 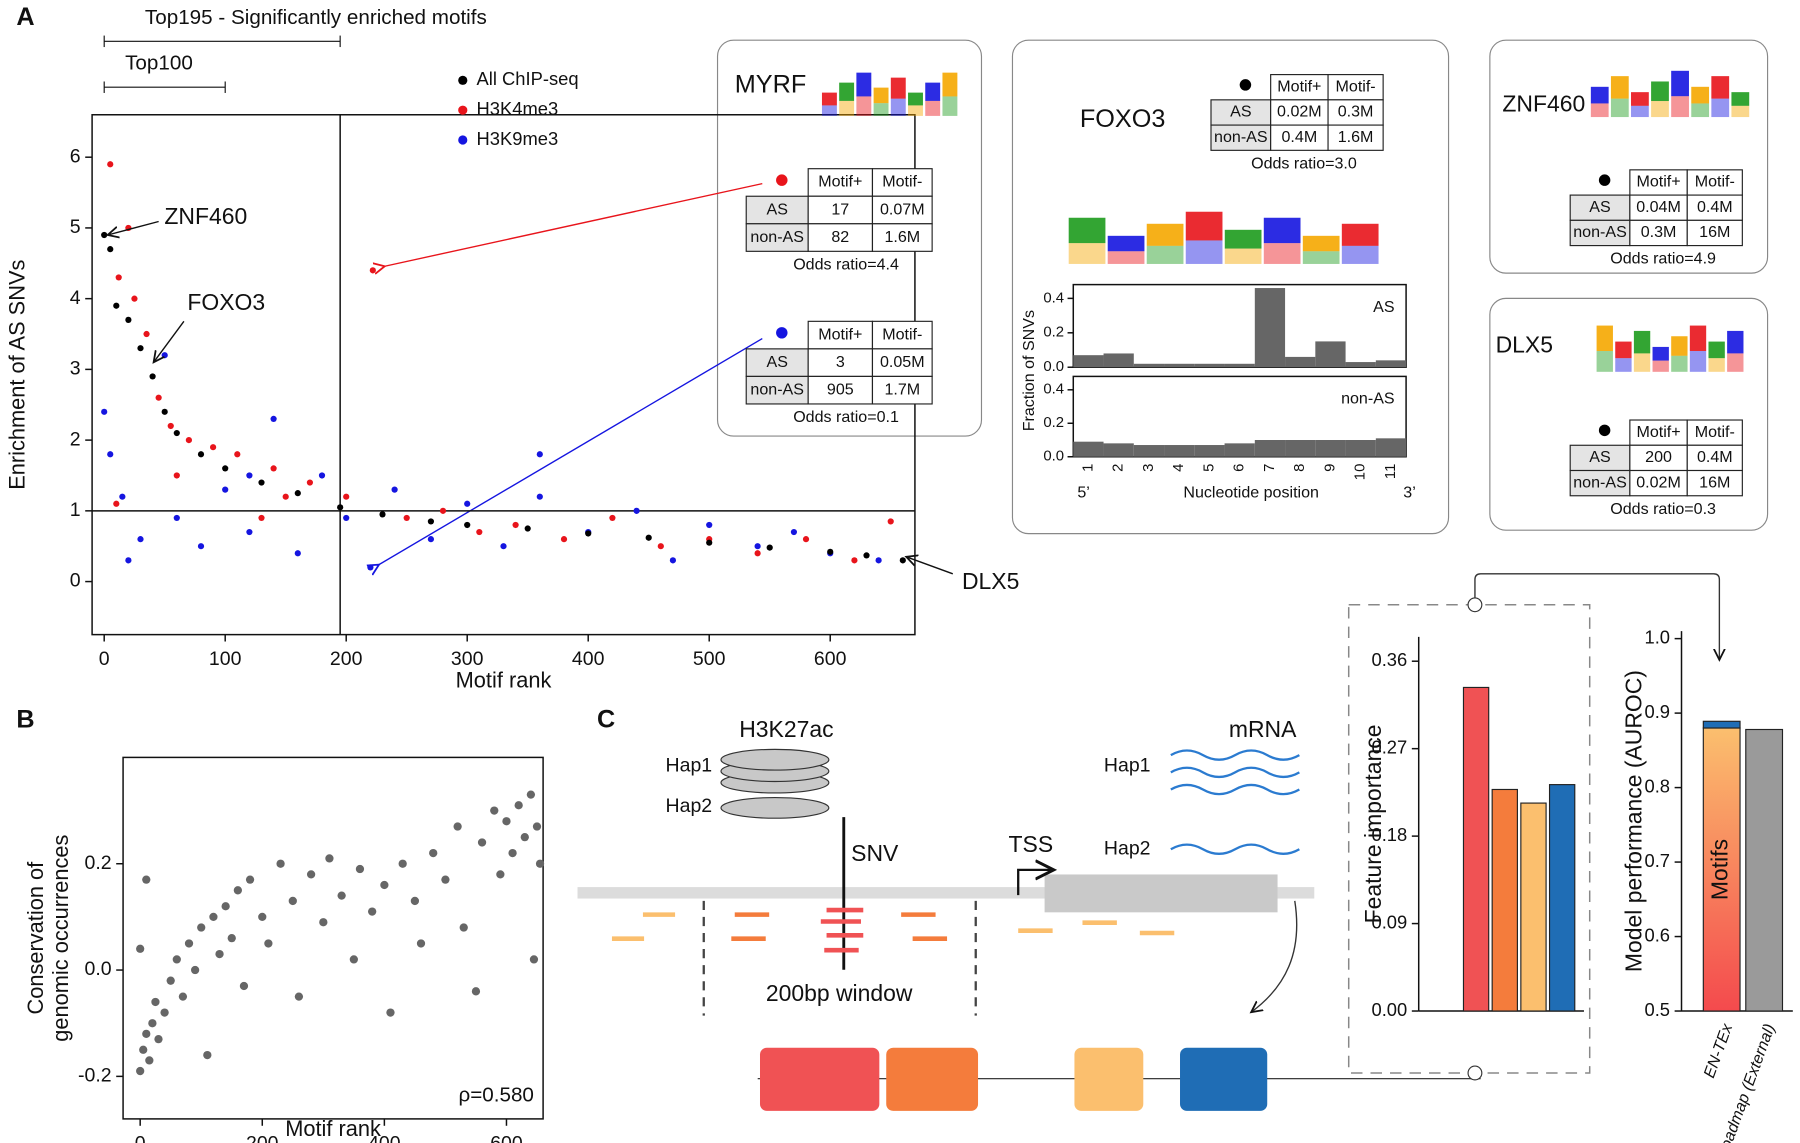 I want to click on connector, so click(x=574, y=224).